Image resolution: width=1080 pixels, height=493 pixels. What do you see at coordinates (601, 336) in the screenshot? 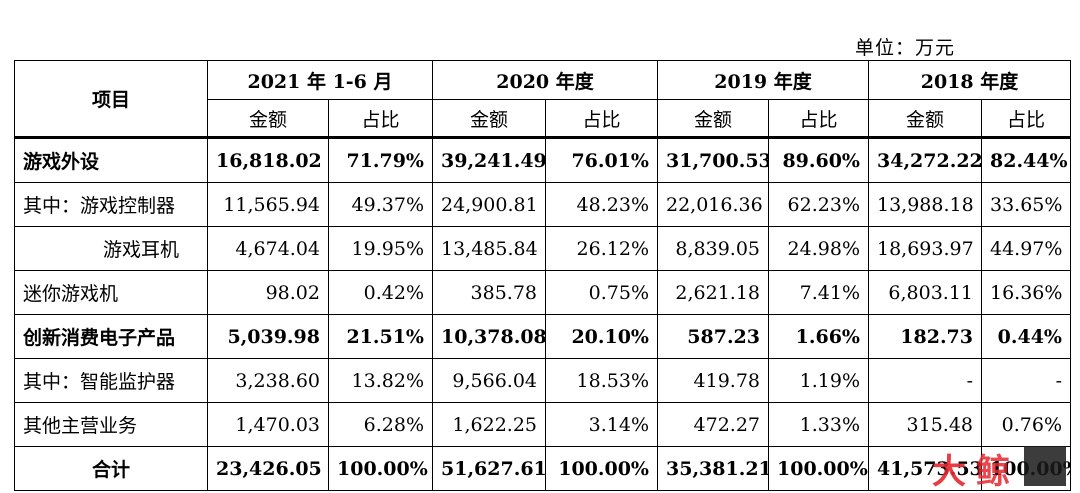
I see `cell-ratio: 20.10%` at bounding box center [601, 336].